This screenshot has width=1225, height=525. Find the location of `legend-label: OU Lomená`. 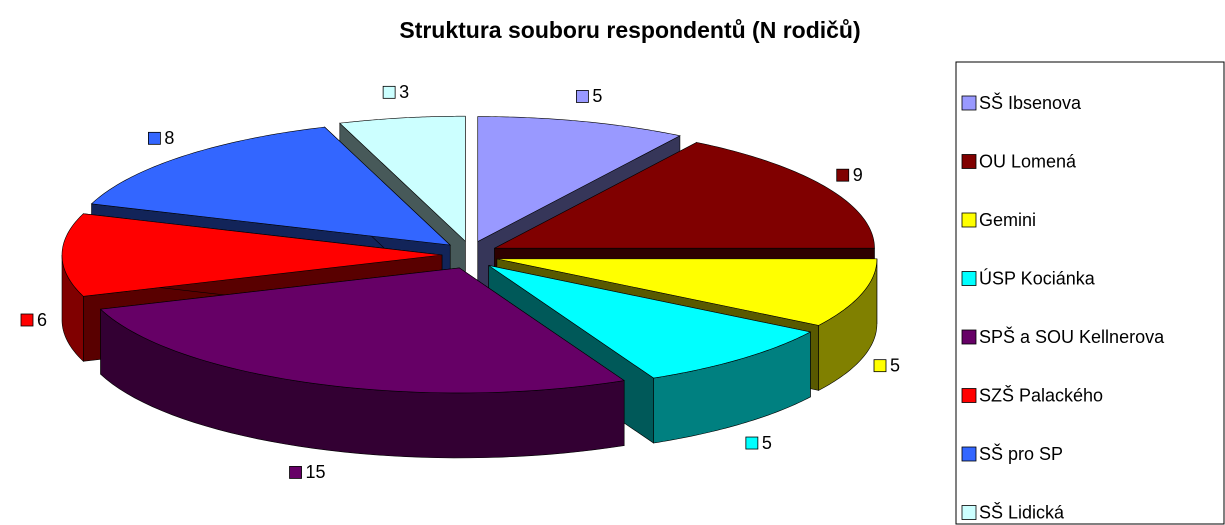

legend-label: OU Lomená is located at coordinates (1028, 161).